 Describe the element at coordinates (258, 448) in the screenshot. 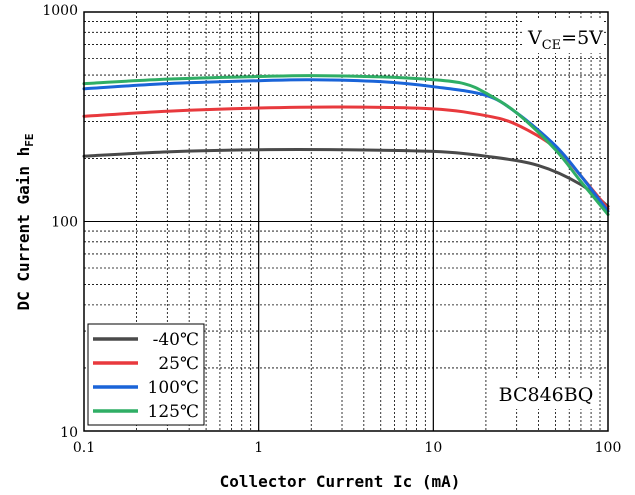

I see `x-tick-label-1: 1` at that location.